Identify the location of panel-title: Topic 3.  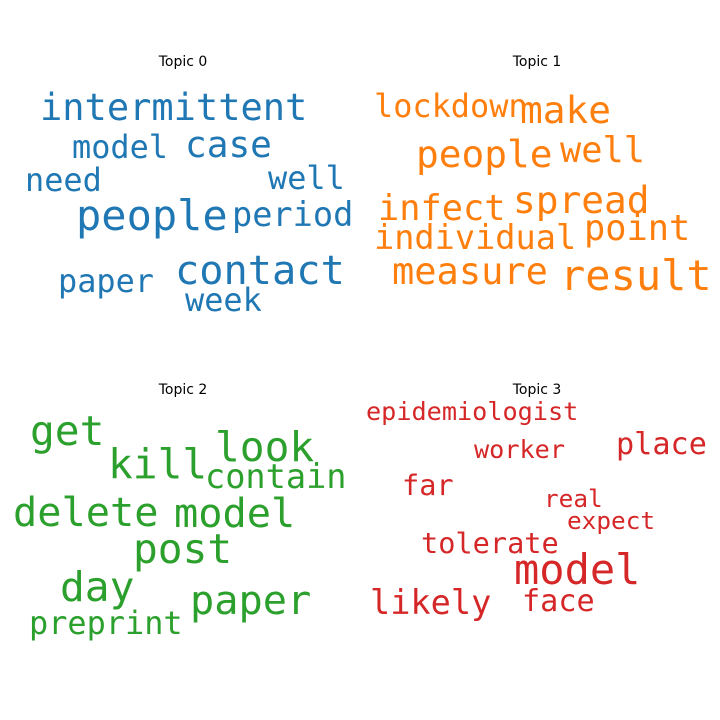
(537, 390).